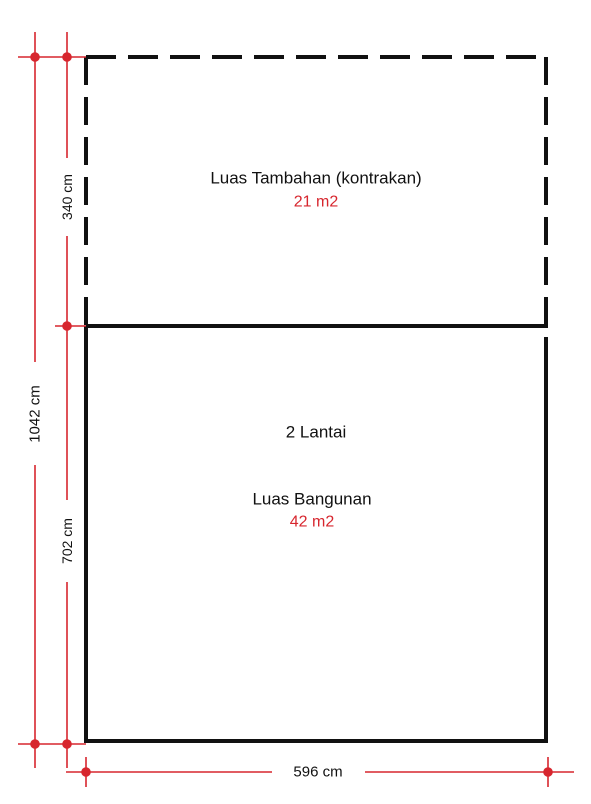 The height and width of the screenshot is (804, 591). Describe the element at coordinates (316, 202) in the screenshot. I see `top-room-area: 21 m2` at that location.